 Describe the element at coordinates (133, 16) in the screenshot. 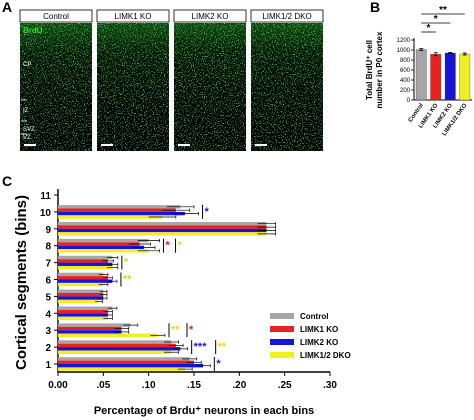

I see `column-label-limk1-ko: LIMK1 KO` at that location.